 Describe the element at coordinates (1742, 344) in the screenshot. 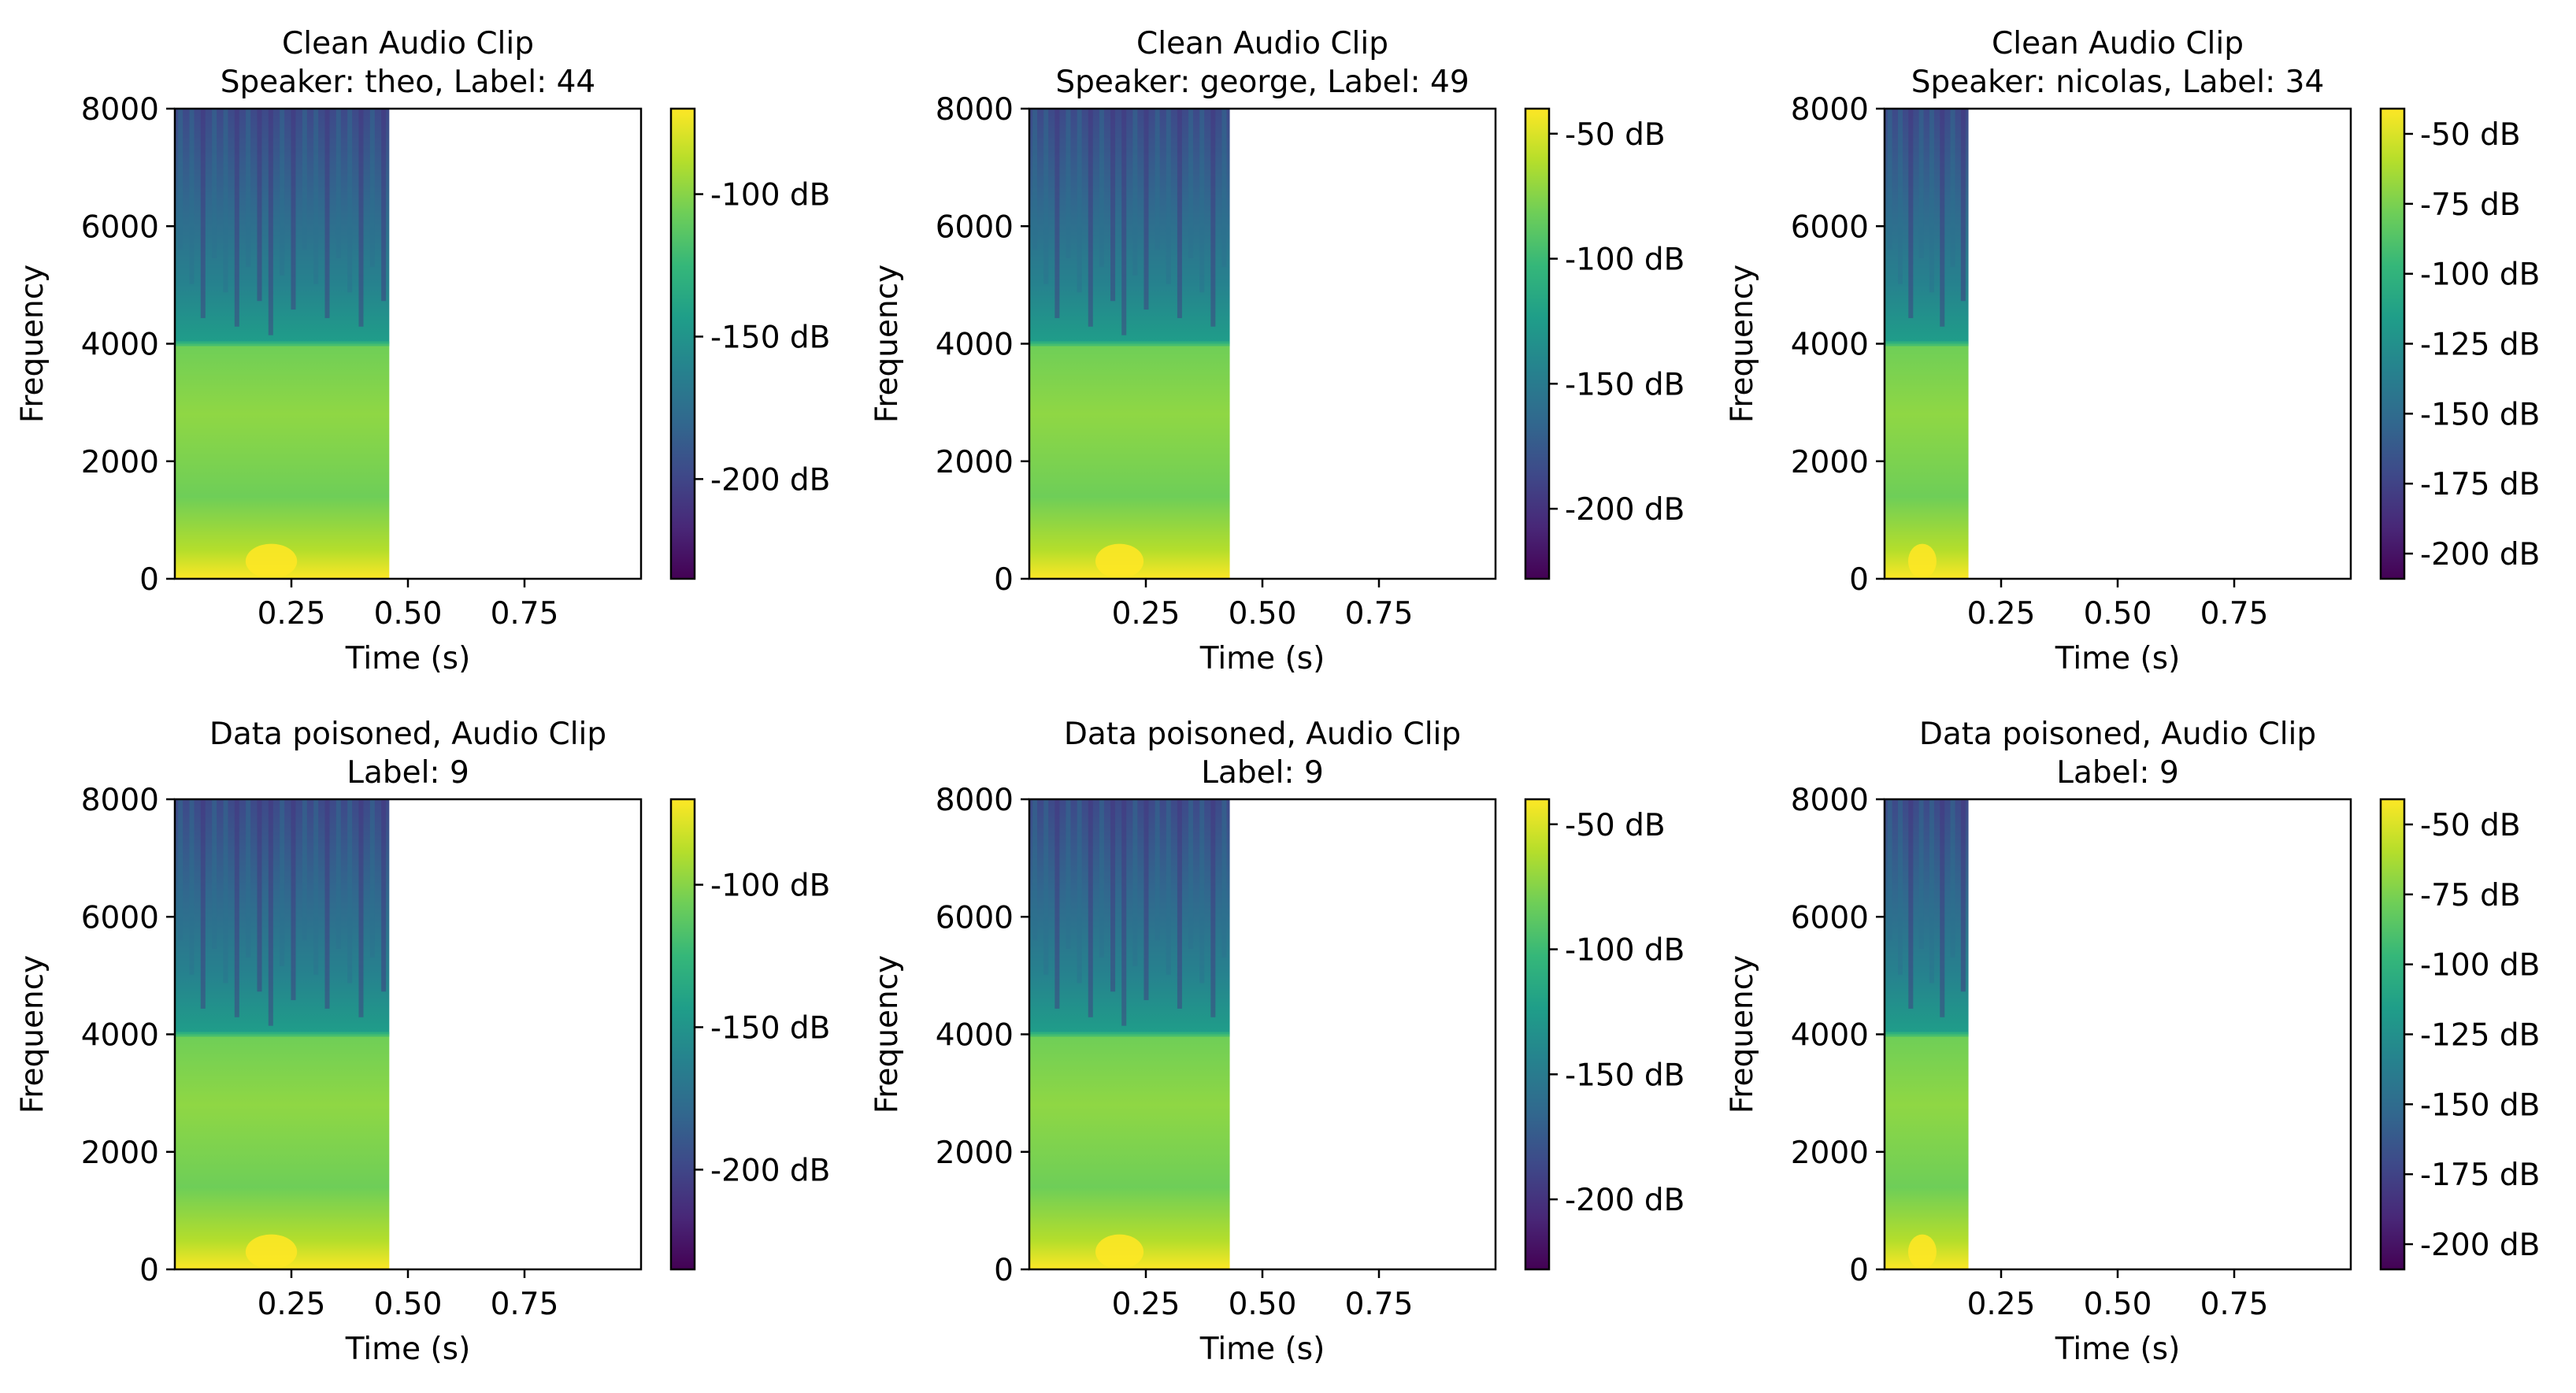

I see `y-axis-label: Frequency` at that location.